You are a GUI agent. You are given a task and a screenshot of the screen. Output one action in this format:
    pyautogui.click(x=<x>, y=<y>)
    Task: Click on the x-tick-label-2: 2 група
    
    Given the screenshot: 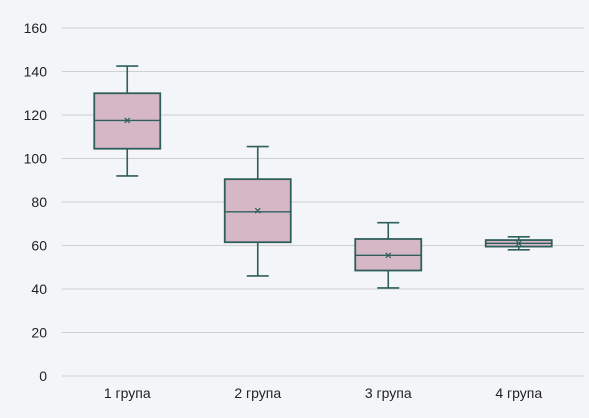 What is the action you would take?
    pyautogui.click(x=257, y=393)
    